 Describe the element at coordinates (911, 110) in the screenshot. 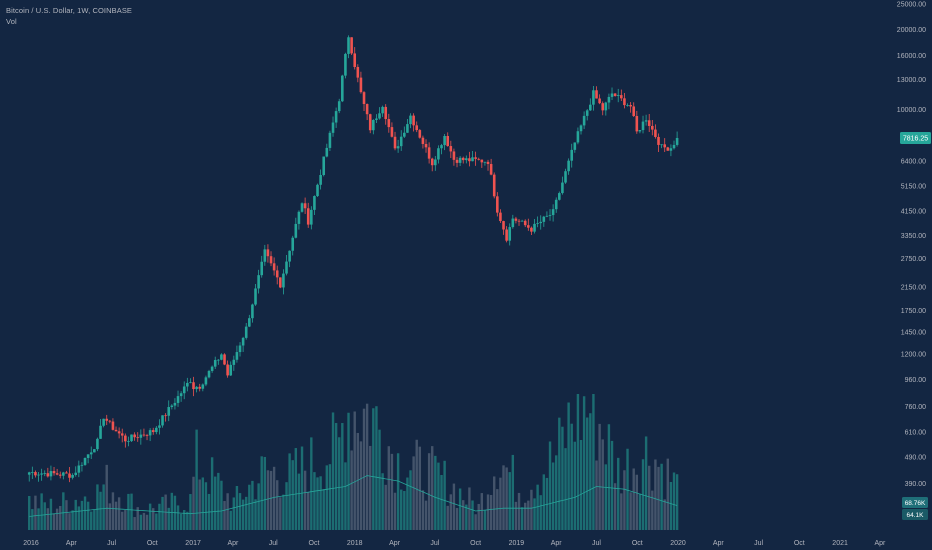

I see `price-tick-label: 10000.00` at that location.